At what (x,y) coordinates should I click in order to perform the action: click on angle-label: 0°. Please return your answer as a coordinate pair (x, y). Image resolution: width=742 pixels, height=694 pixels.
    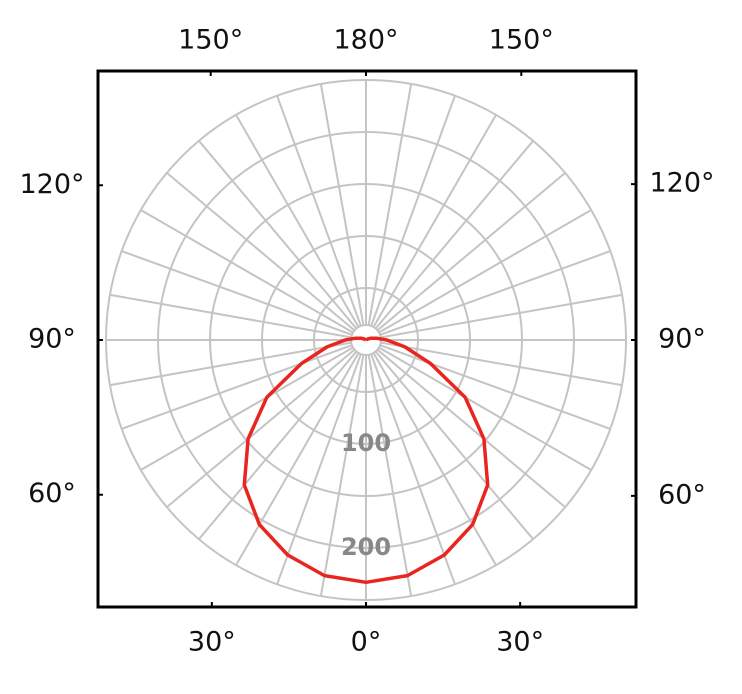
    Looking at the image, I should click on (366, 642).